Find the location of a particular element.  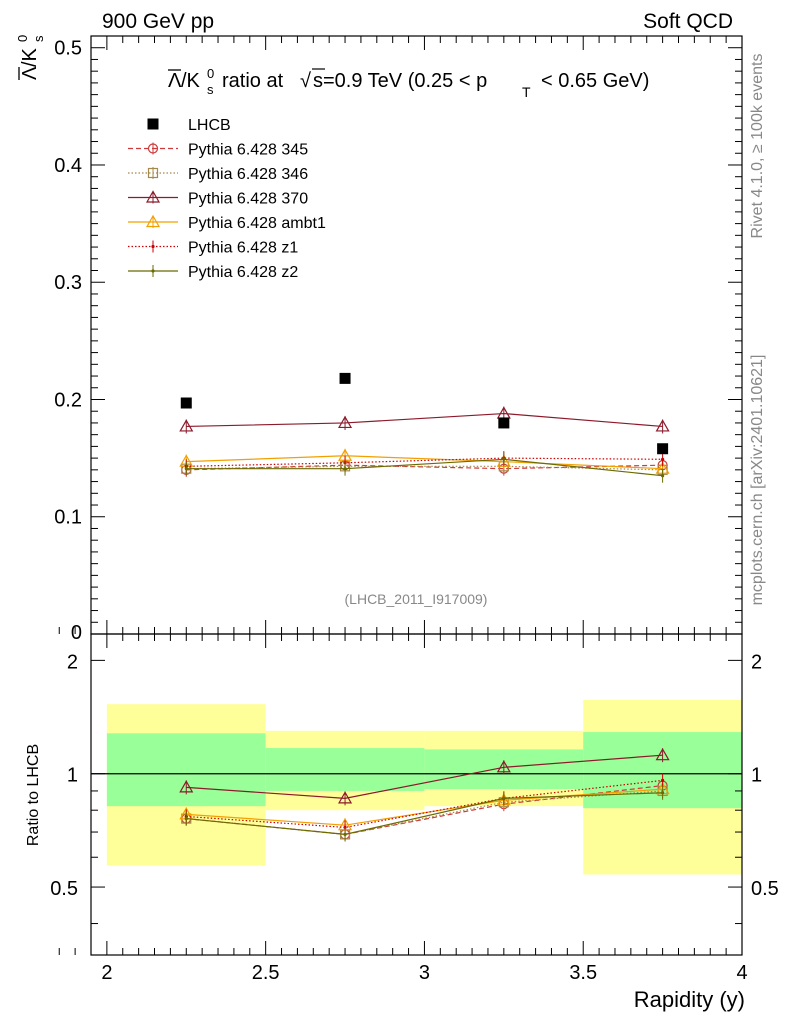

legend-item-0: LHCB is located at coordinates (189, 125).